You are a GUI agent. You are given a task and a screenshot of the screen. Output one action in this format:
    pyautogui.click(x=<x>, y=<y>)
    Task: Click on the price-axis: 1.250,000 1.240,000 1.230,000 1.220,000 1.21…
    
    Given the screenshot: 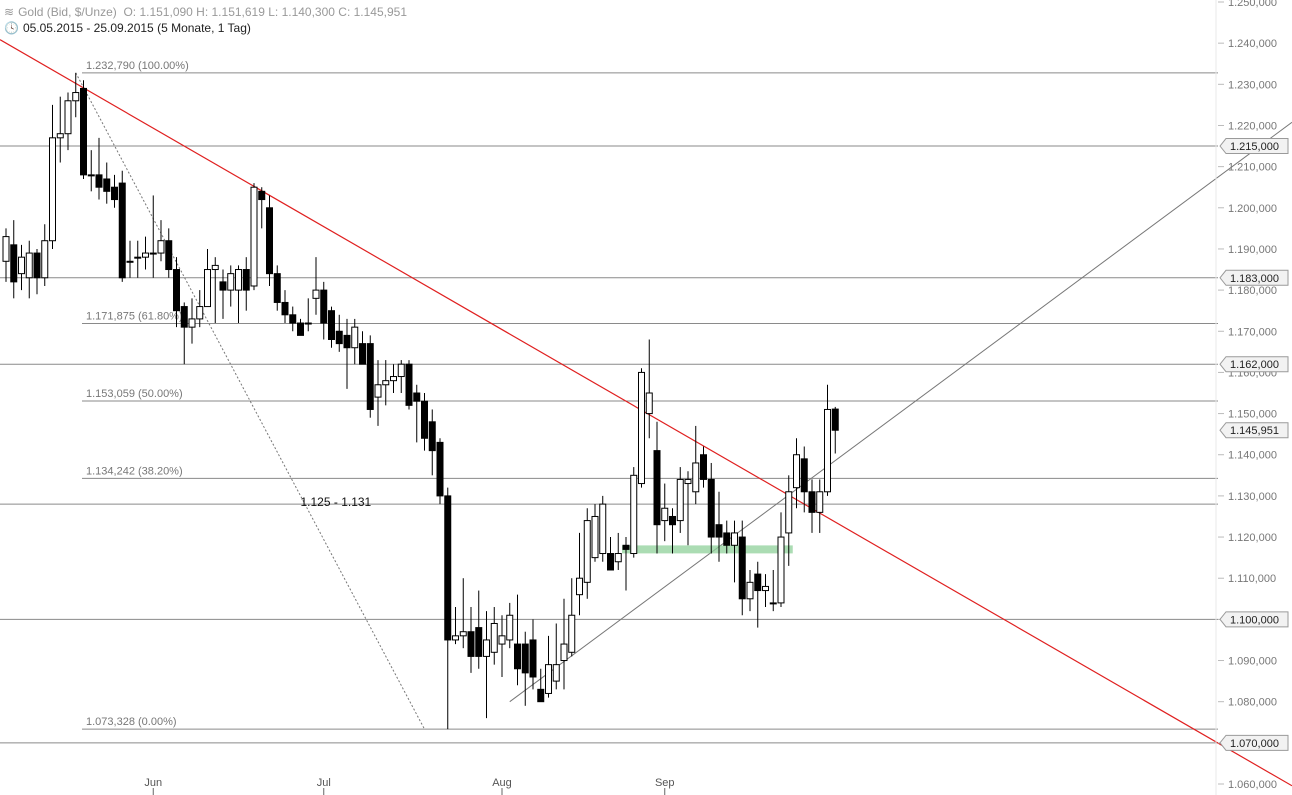 What is the action you would take?
    pyautogui.click(x=1246, y=397)
    